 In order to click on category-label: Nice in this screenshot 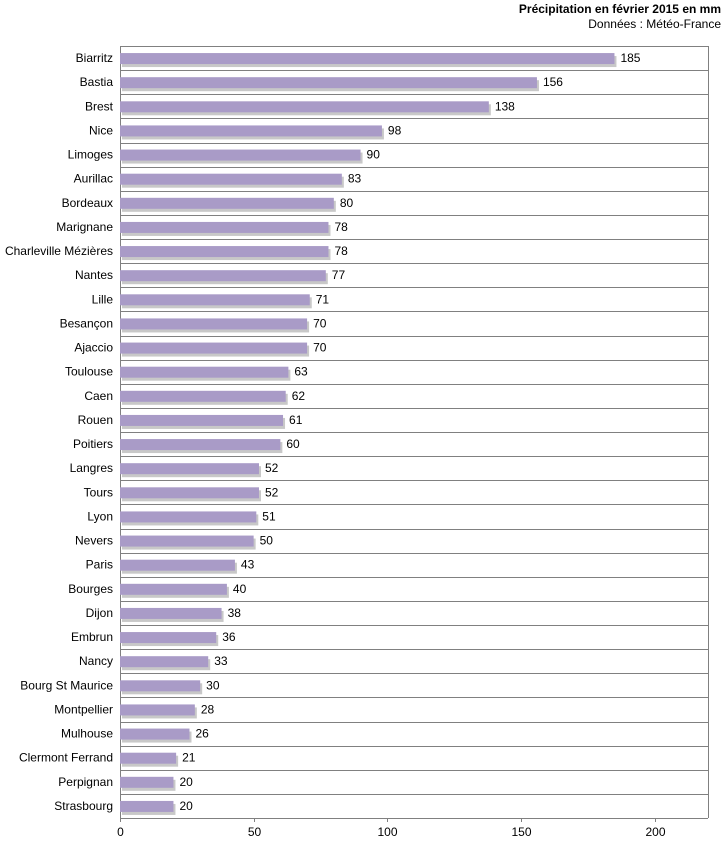, I will do `click(101, 130)`.